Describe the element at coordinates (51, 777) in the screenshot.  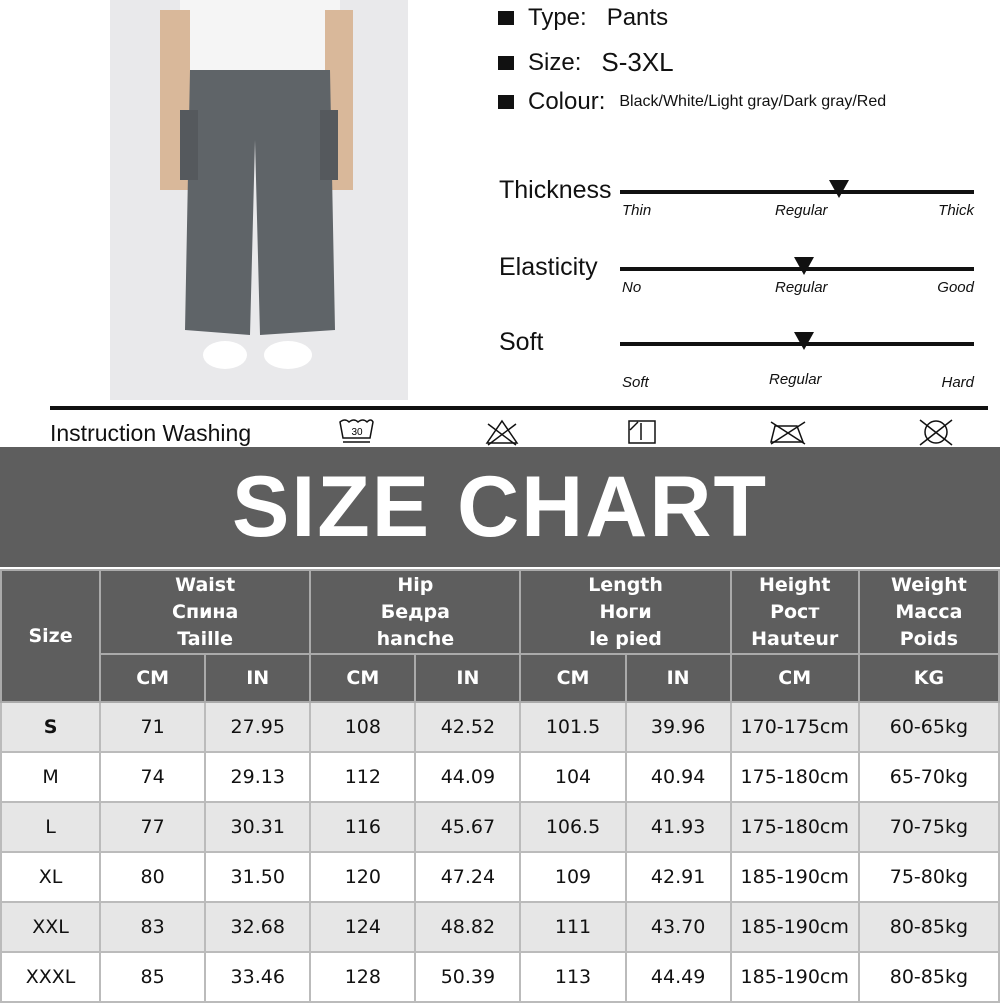
I see `size-cell: M` at that location.